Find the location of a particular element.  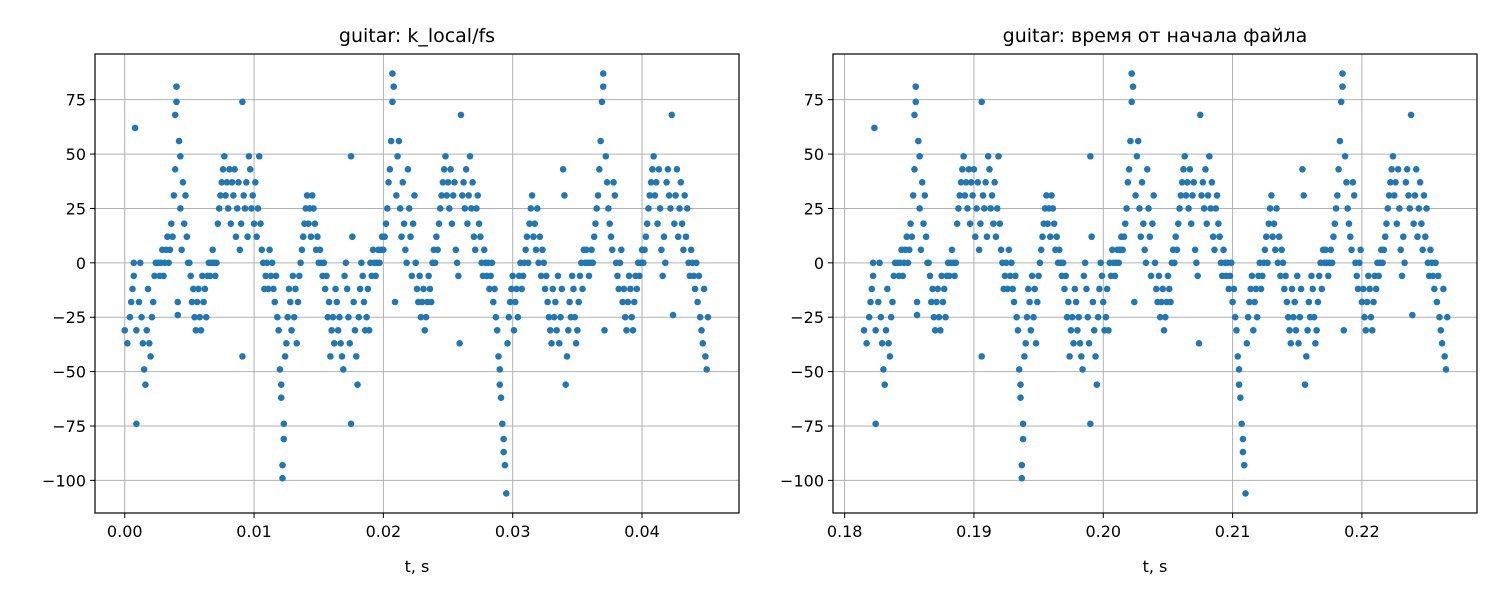

x-axis-label: t, s is located at coordinates (417, 566).